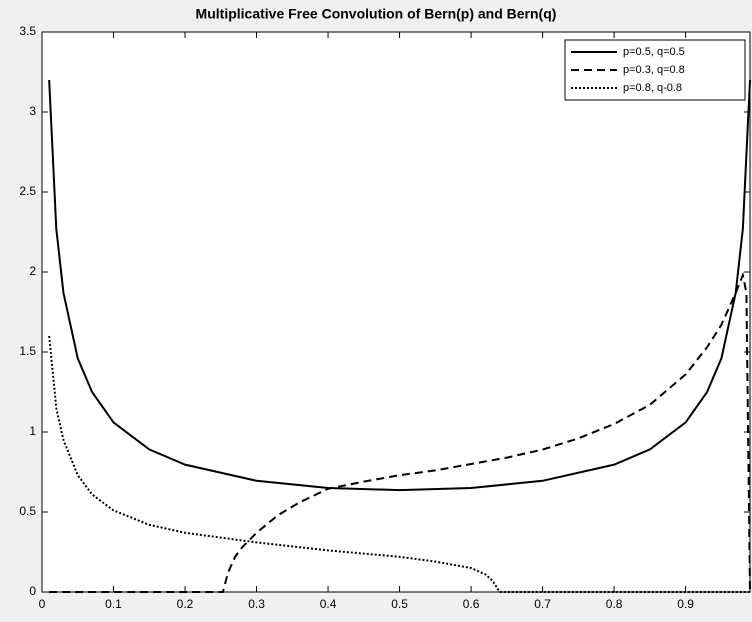  Describe the element at coordinates (652, 88) in the screenshot. I see `legend-label: p=0.8, q-0.8` at that location.